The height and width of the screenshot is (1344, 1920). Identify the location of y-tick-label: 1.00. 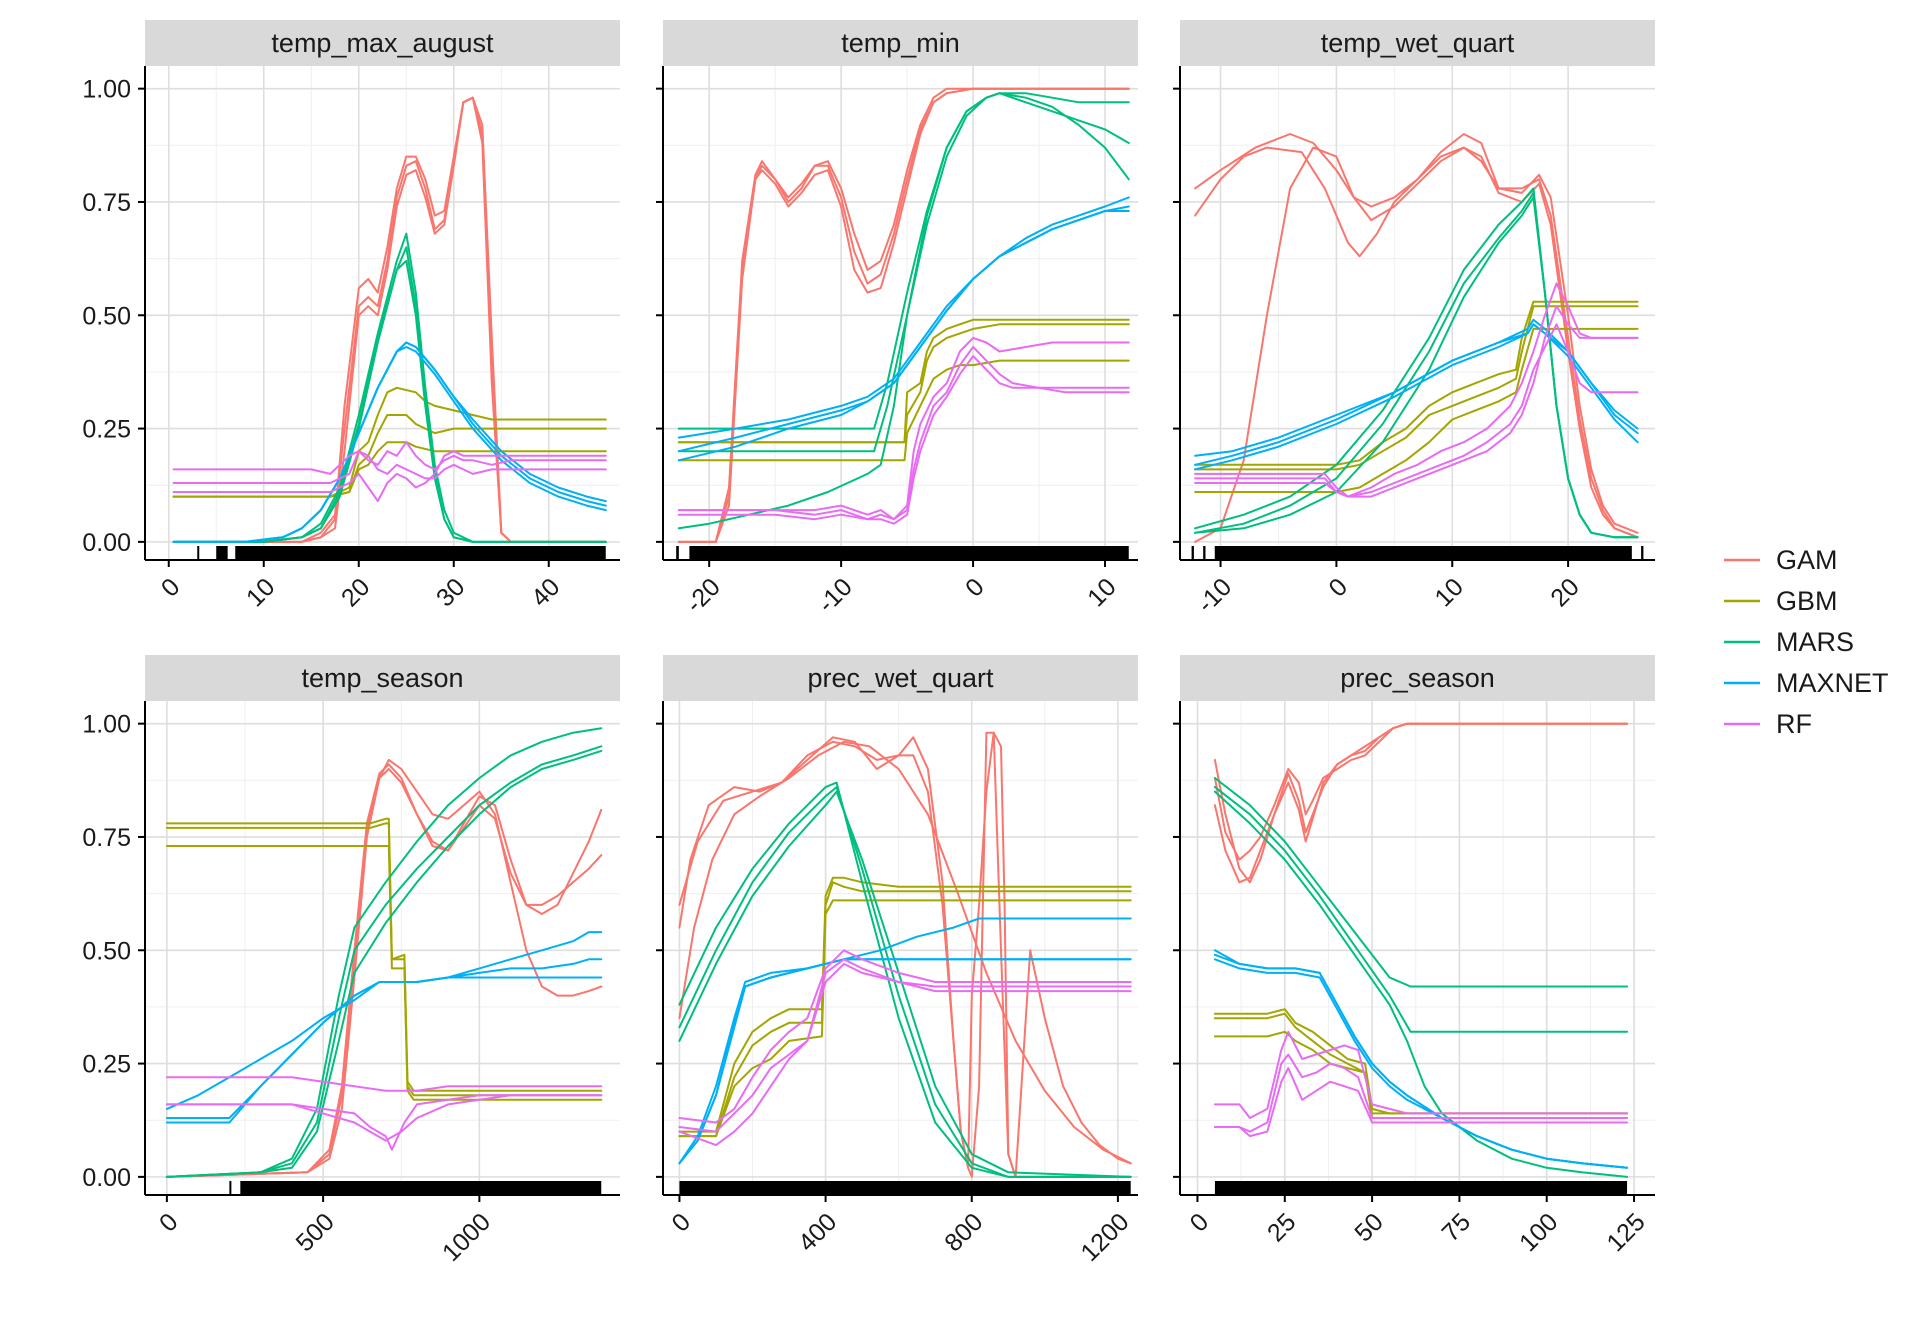
(106, 90).